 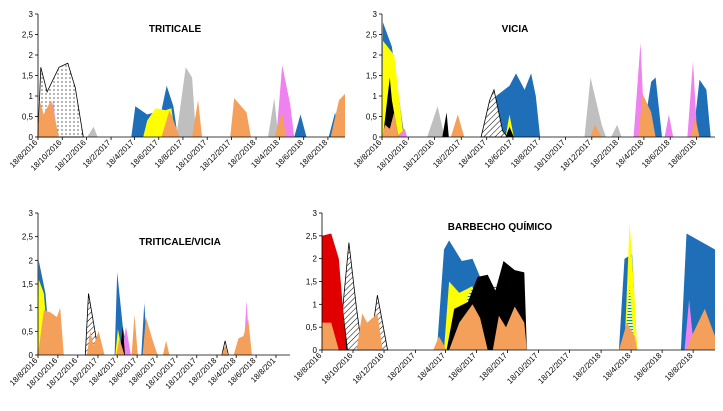 I want to click on chart-title: TRITICALE, so click(x=175, y=29).